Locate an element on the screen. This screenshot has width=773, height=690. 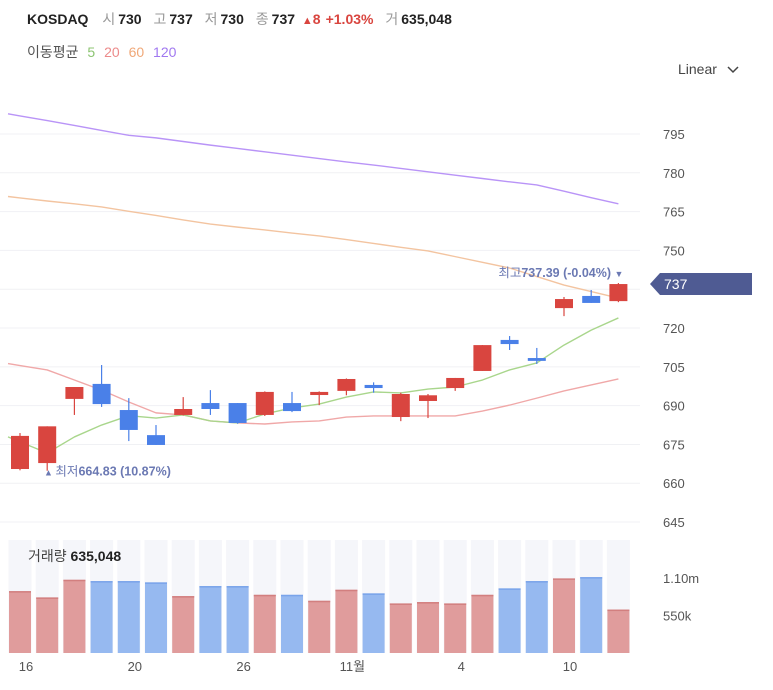
ma-120-toggle: 120 is located at coordinates (165, 52).